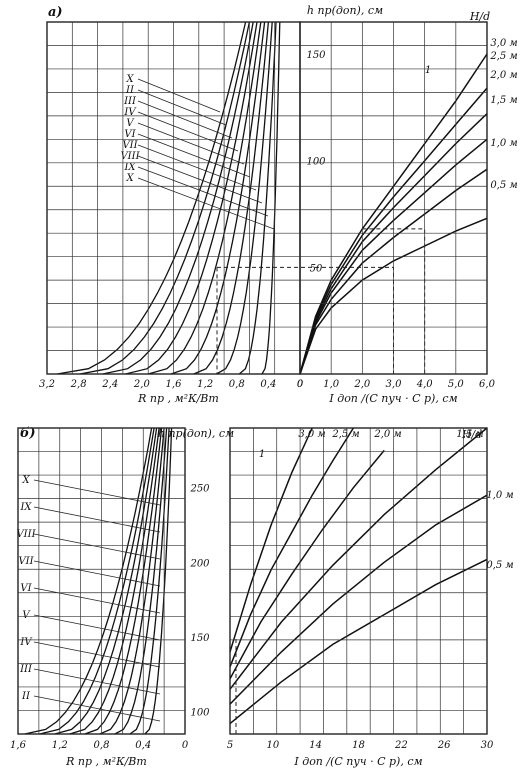 This screenshot has height=781, width=526. I want to click on gap-band, so click(207, 581).